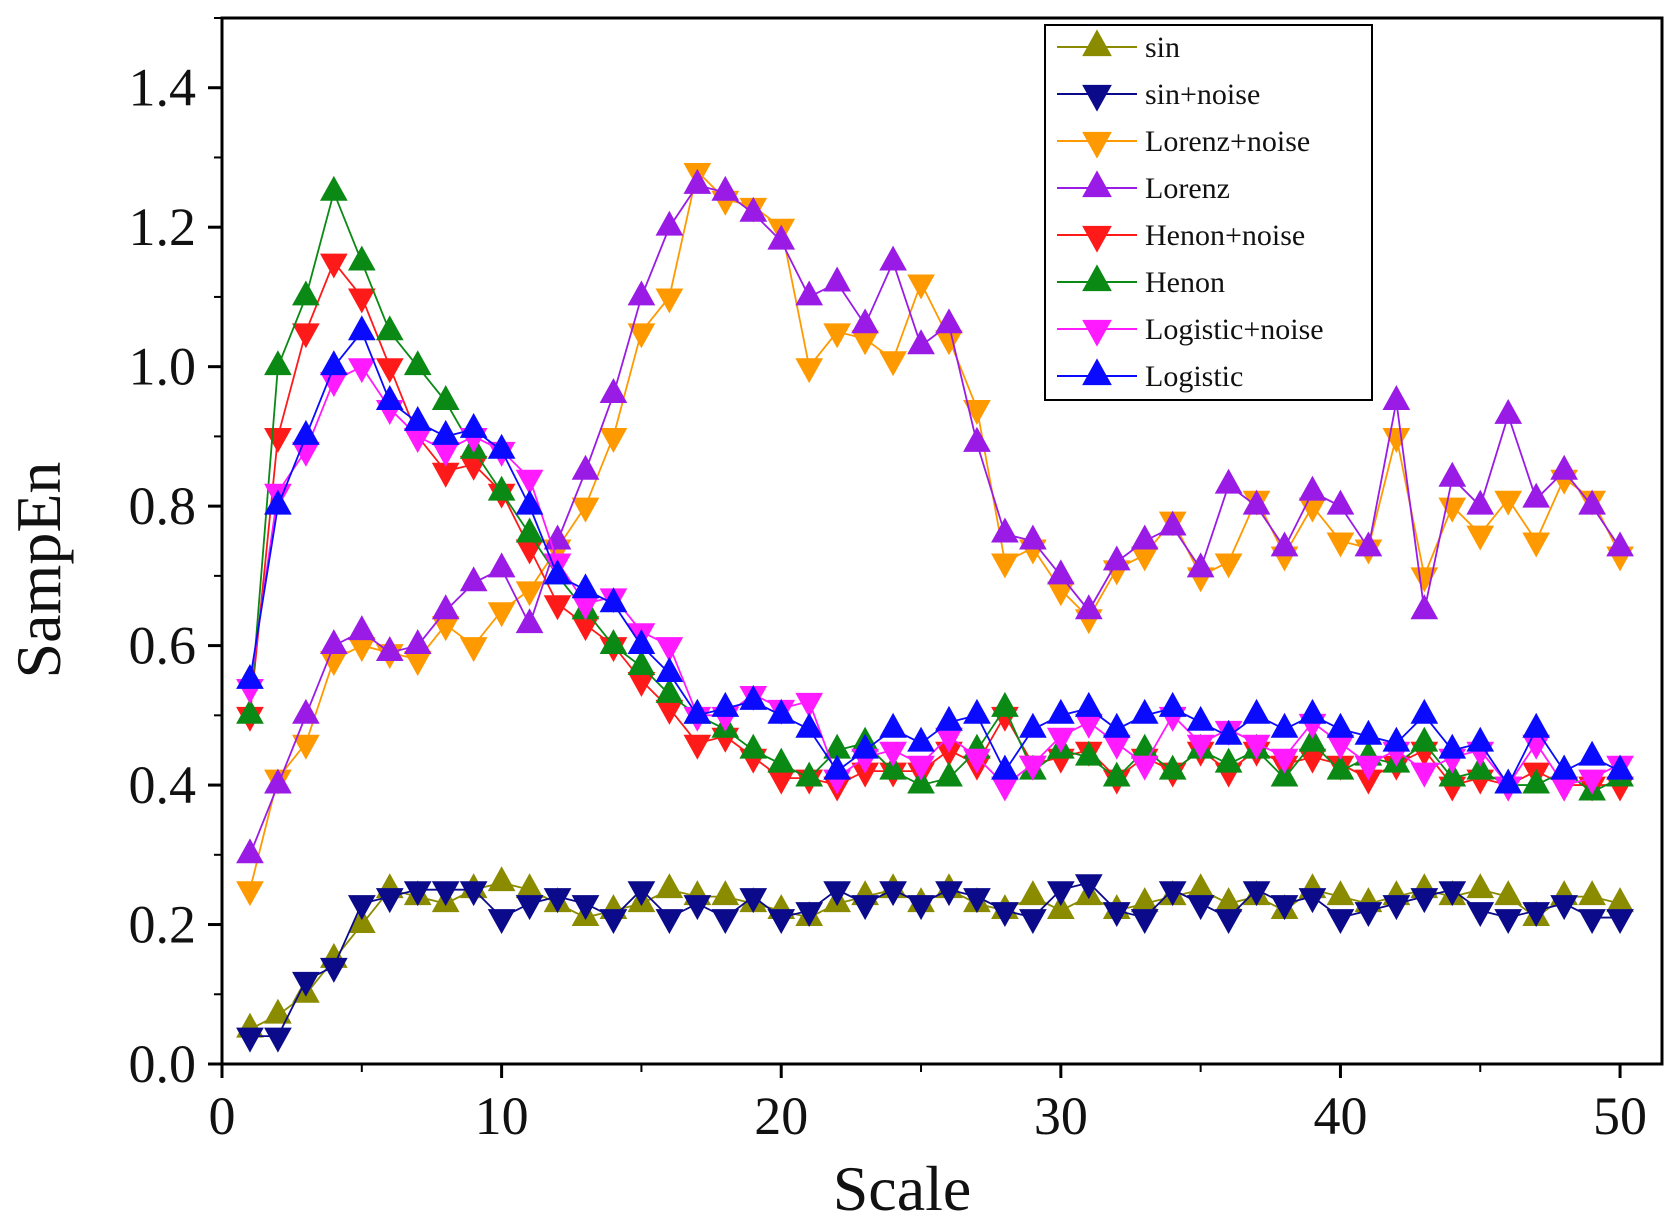 Image resolution: width=1680 pixels, height=1230 pixels. I want to click on legend-label: Lorenz+noise, so click(1227, 141).